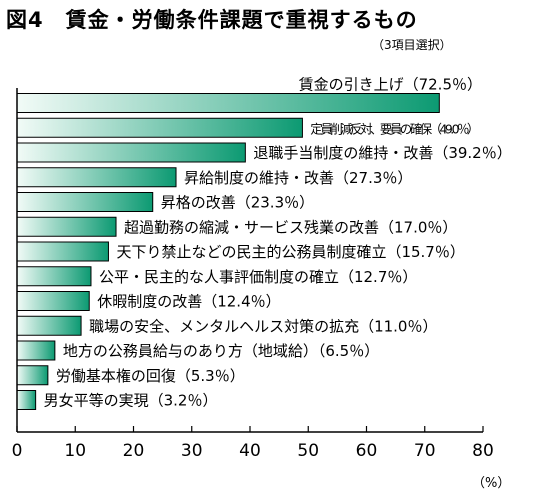 The height and width of the screenshot is (496, 539). Describe the element at coordinates (237, 203) in the screenshot. I see `bar-label-5: 昇格の改善（23.3％）` at that location.